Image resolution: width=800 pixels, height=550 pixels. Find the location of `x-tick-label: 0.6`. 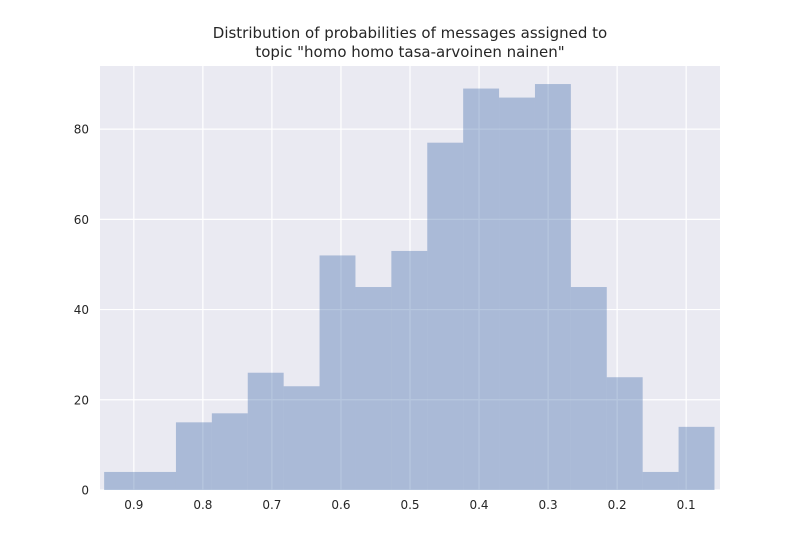

x-tick-label: 0.6 is located at coordinates (340, 505).